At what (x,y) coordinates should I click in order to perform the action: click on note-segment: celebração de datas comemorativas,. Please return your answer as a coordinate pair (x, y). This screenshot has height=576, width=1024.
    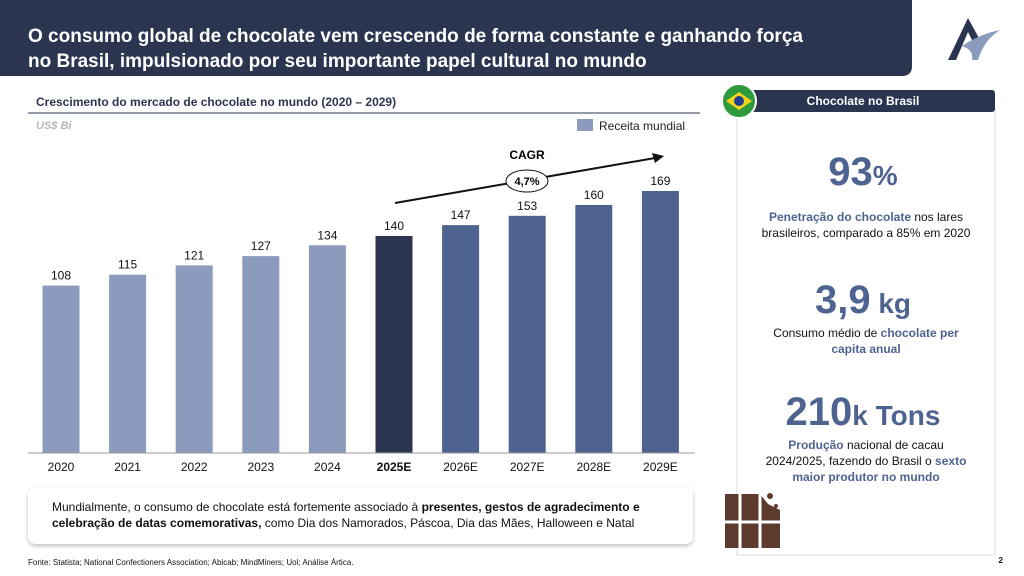
    Looking at the image, I should click on (156, 523).